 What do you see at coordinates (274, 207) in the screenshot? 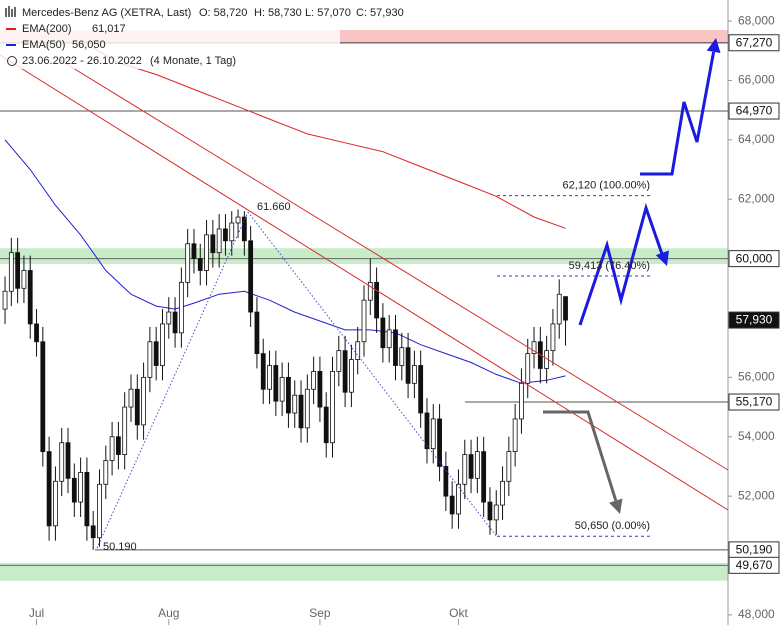
I see `fib-high-label: 61.660` at bounding box center [274, 207].